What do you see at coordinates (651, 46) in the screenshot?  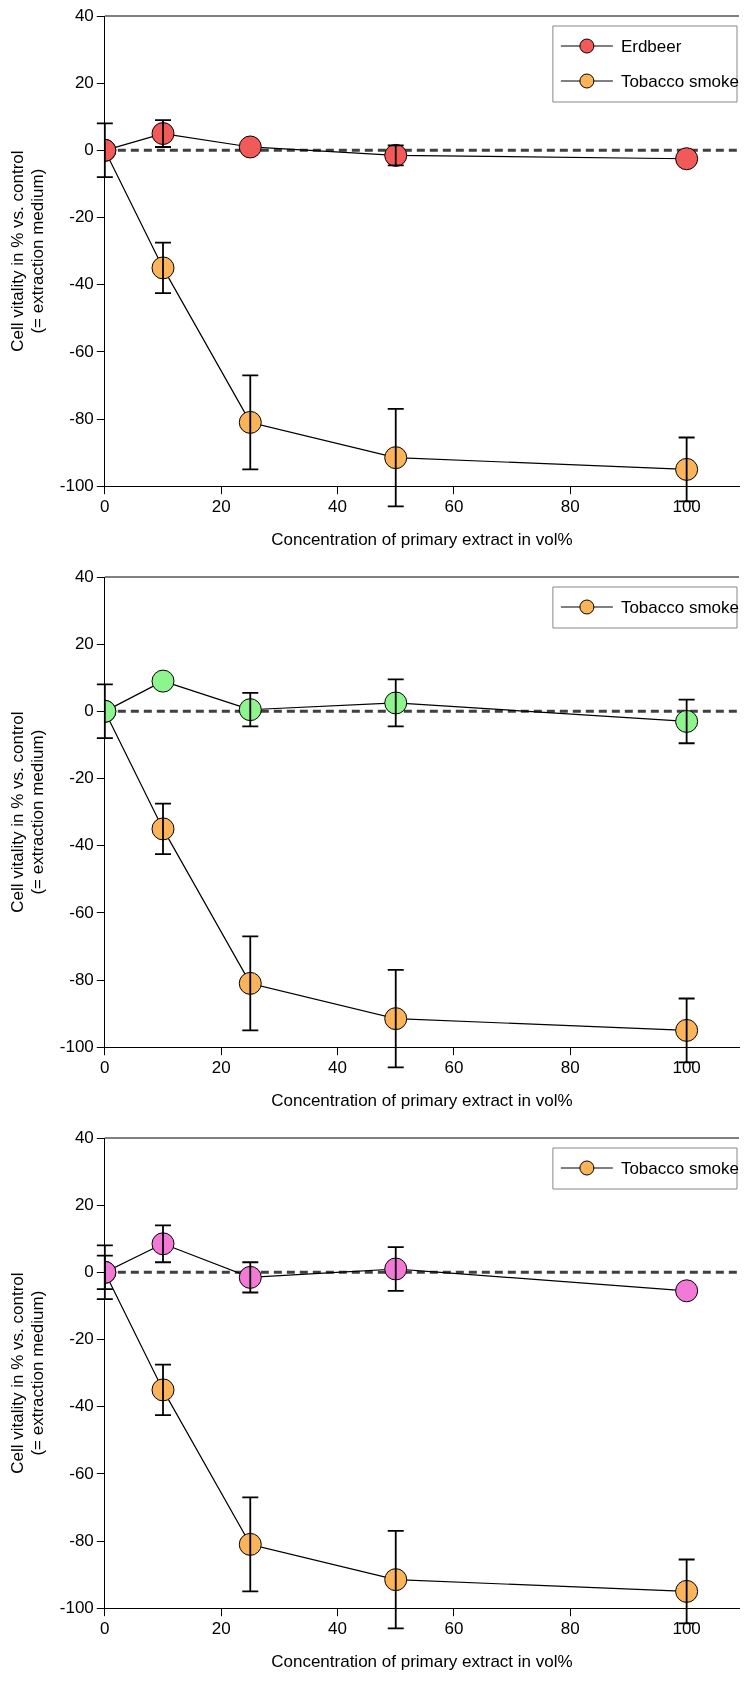 I see `legend-label: Erdbeer` at bounding box center [651, 46].